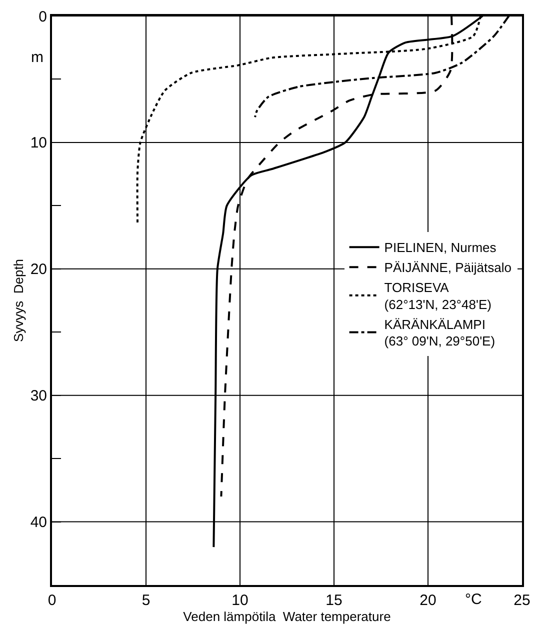 This screenshot has height=628, width=538. What do you see at coordinates (428, 600) in the screenshot?
I see `x-tick-label: 20` at bounding box center [428, 600].